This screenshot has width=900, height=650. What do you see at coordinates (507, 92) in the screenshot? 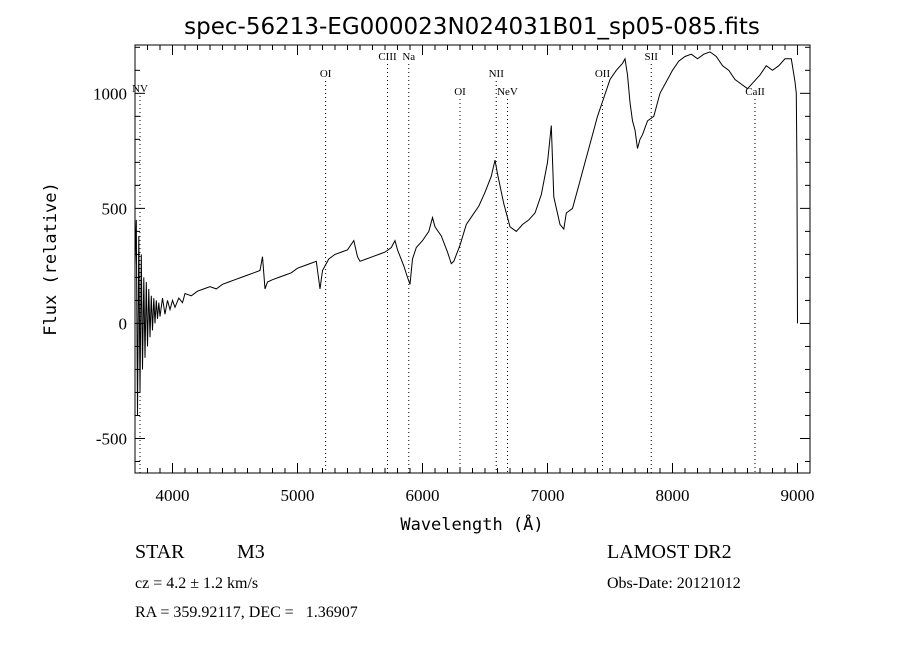
I see `spectral-line-label: NeV` at bounding box center [507, 92].